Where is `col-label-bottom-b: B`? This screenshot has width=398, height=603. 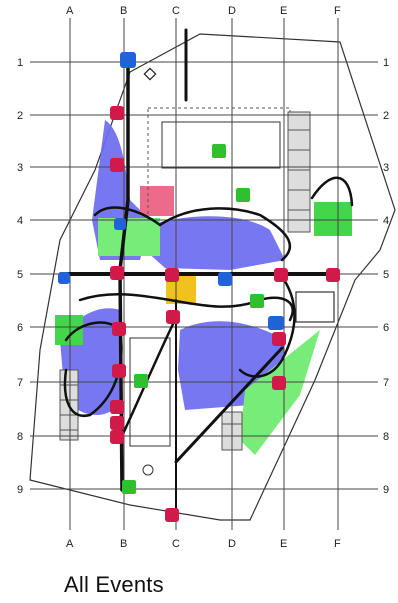
col-label-bottom-b: B is located at coordinates (123, 544).